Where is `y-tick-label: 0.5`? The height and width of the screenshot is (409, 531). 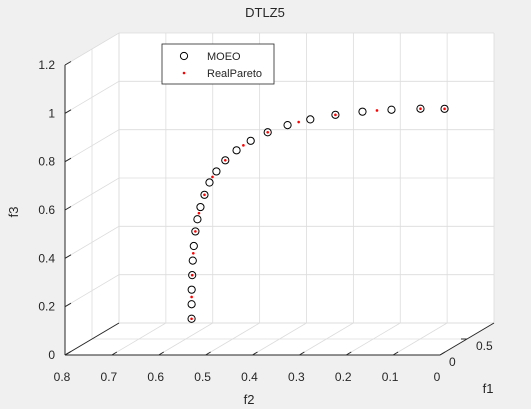
y-tick-label: 0.5 is located at coordinates (202, 377).